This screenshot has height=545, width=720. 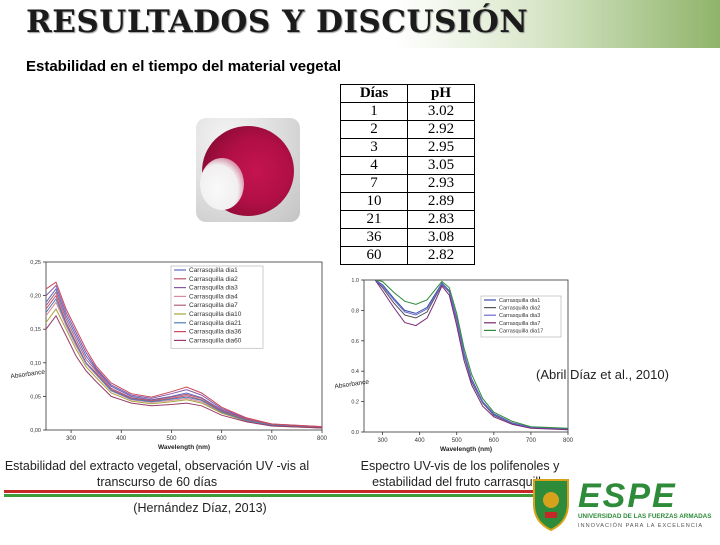 I want to click on cell-dias: 21, so click(x=374, y=219).